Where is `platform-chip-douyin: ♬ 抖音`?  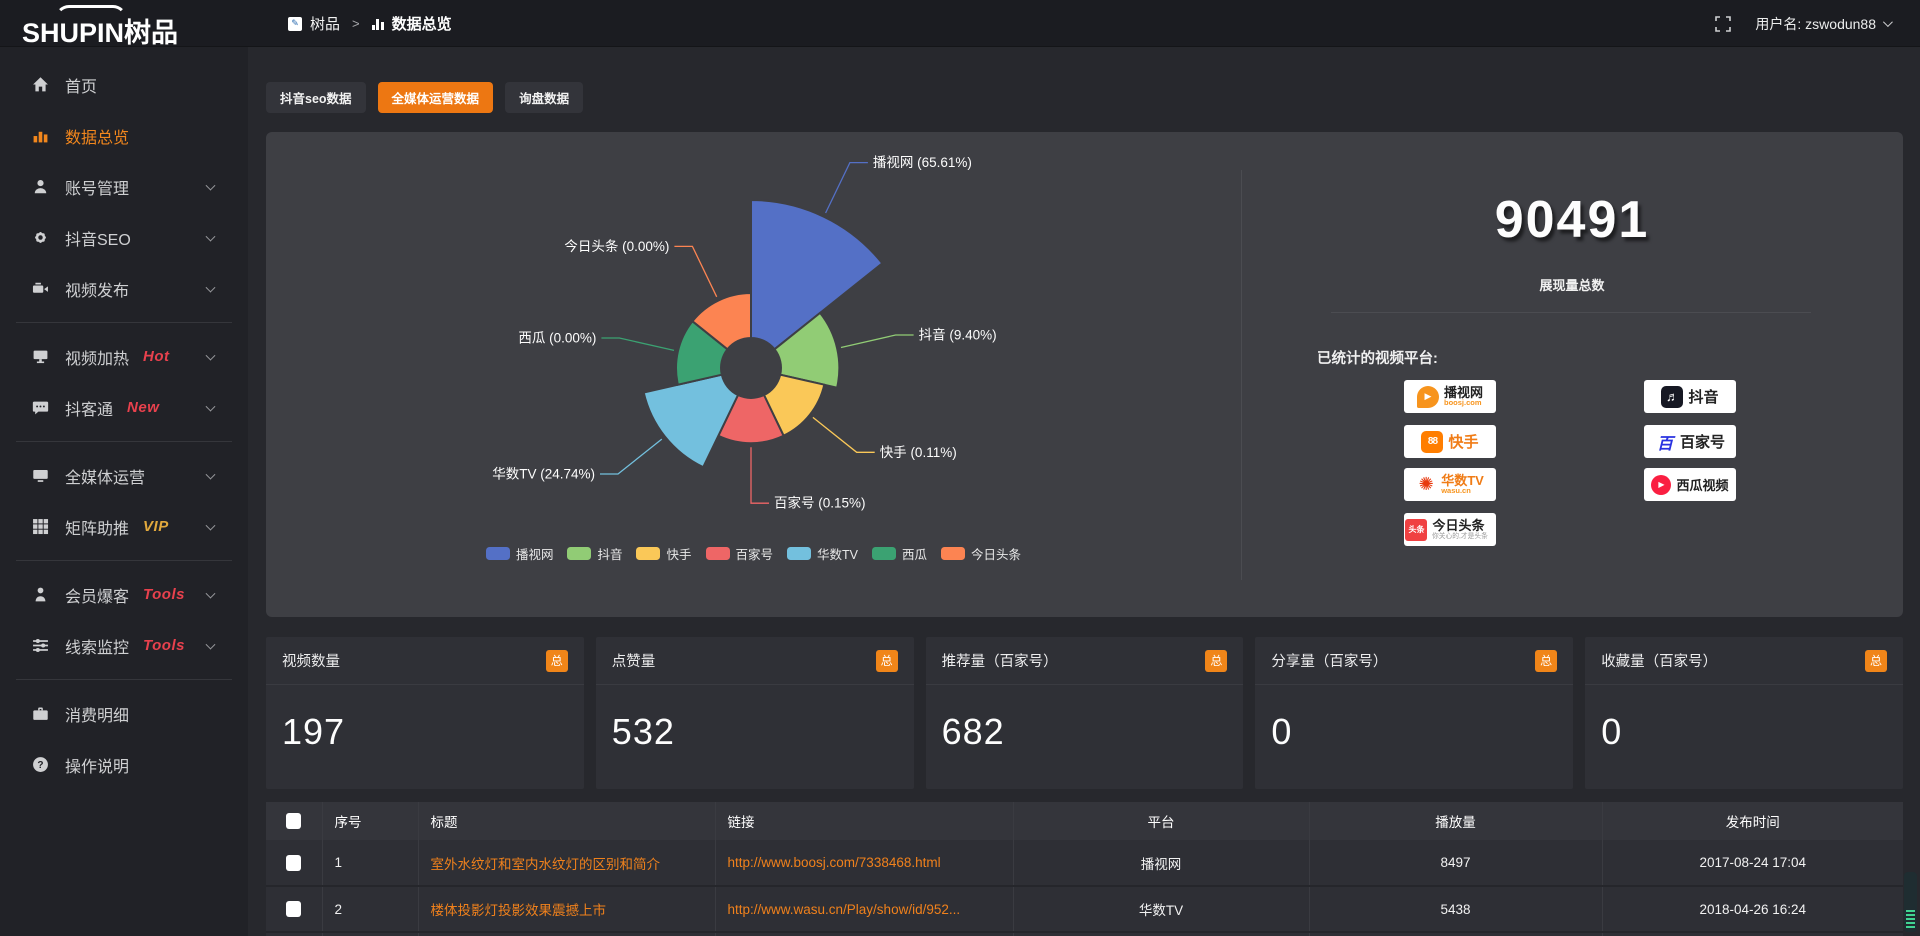 platform-chip-douyin: ♬ 抖音 is located at coordinates (1690, 396).